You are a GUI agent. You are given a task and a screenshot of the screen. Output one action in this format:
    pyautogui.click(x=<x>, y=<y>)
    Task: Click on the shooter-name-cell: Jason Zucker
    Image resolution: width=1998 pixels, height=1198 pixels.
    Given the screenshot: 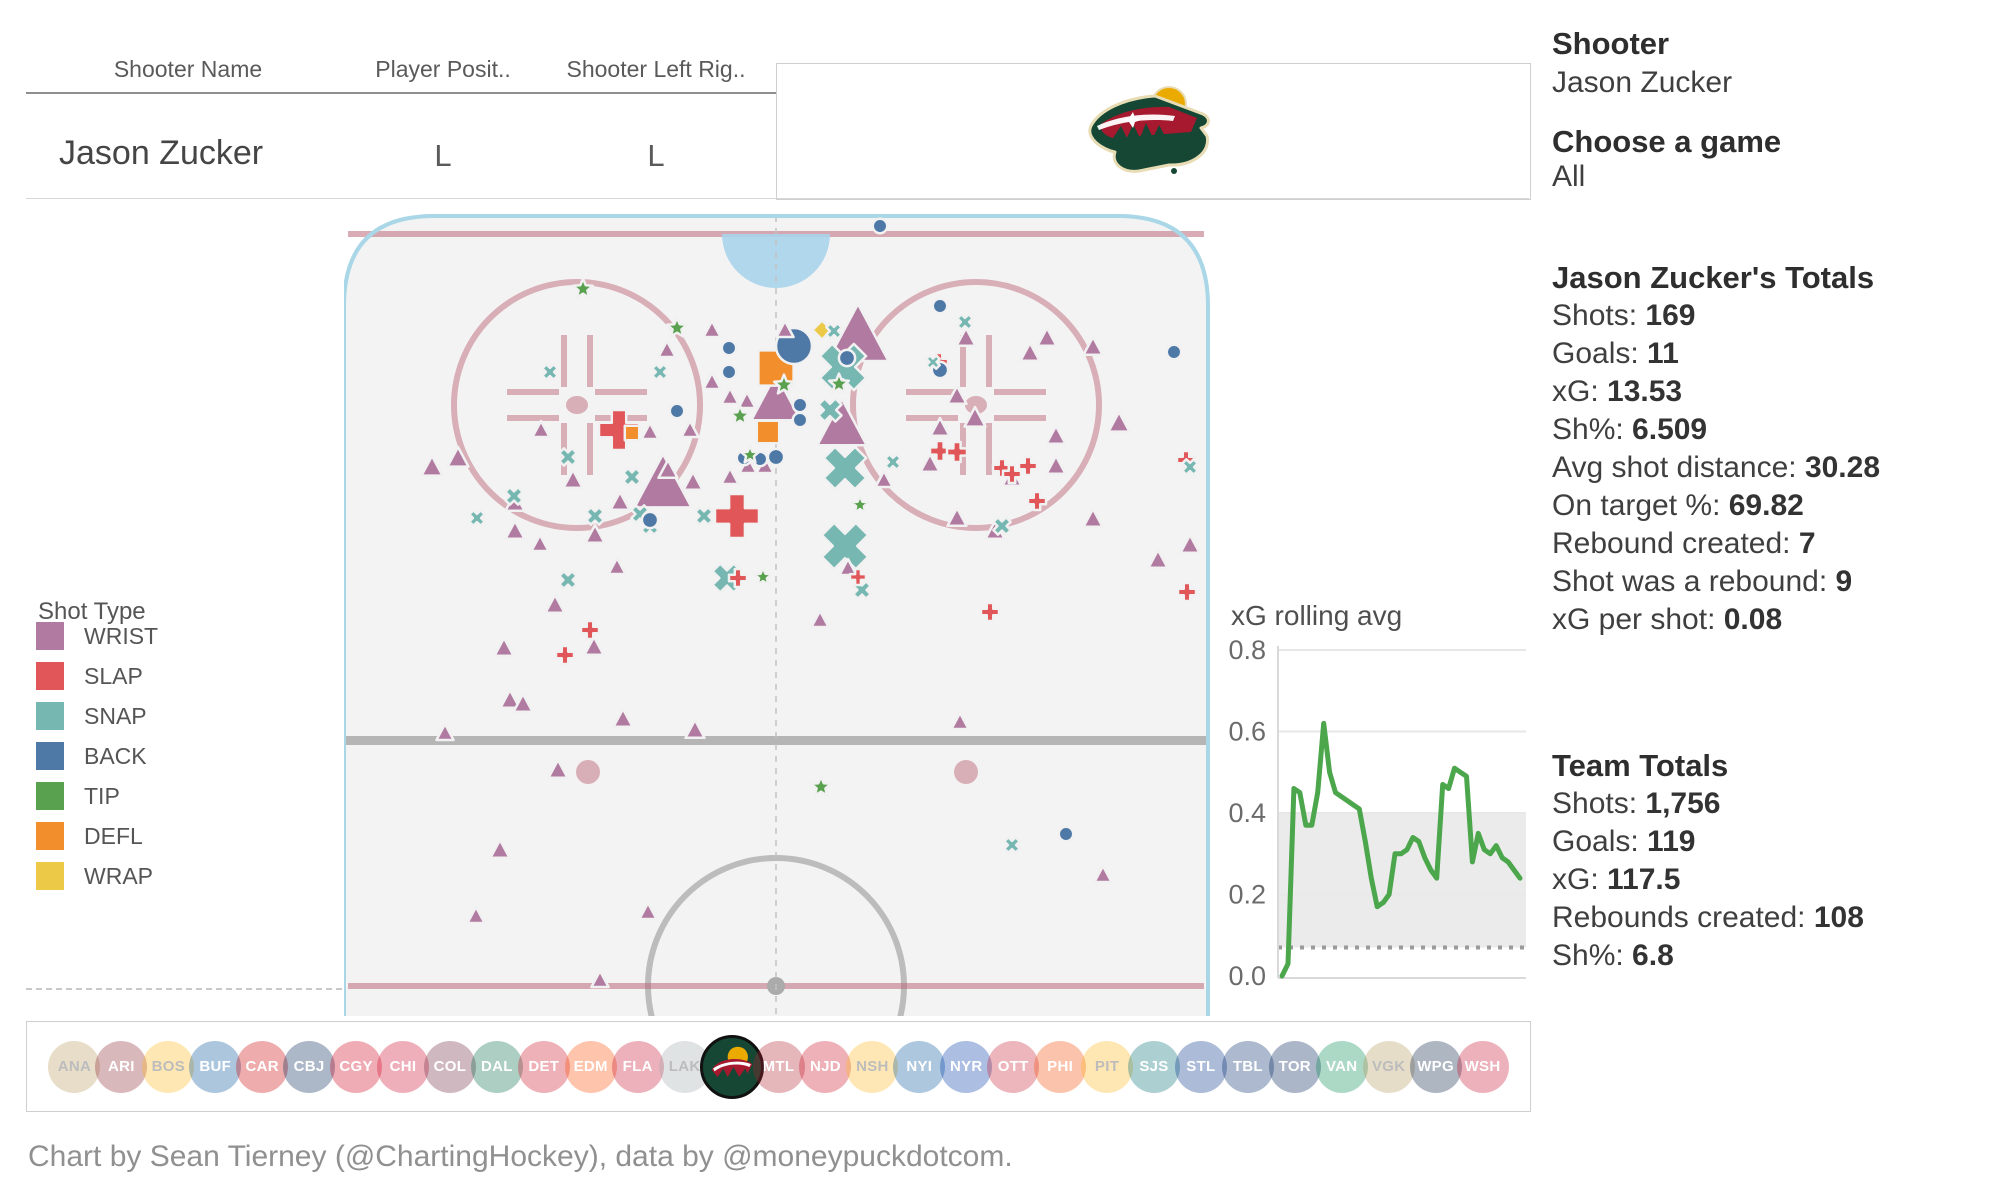 What is the action you would take?
    pyautogui.click(x=161, y=153)
    